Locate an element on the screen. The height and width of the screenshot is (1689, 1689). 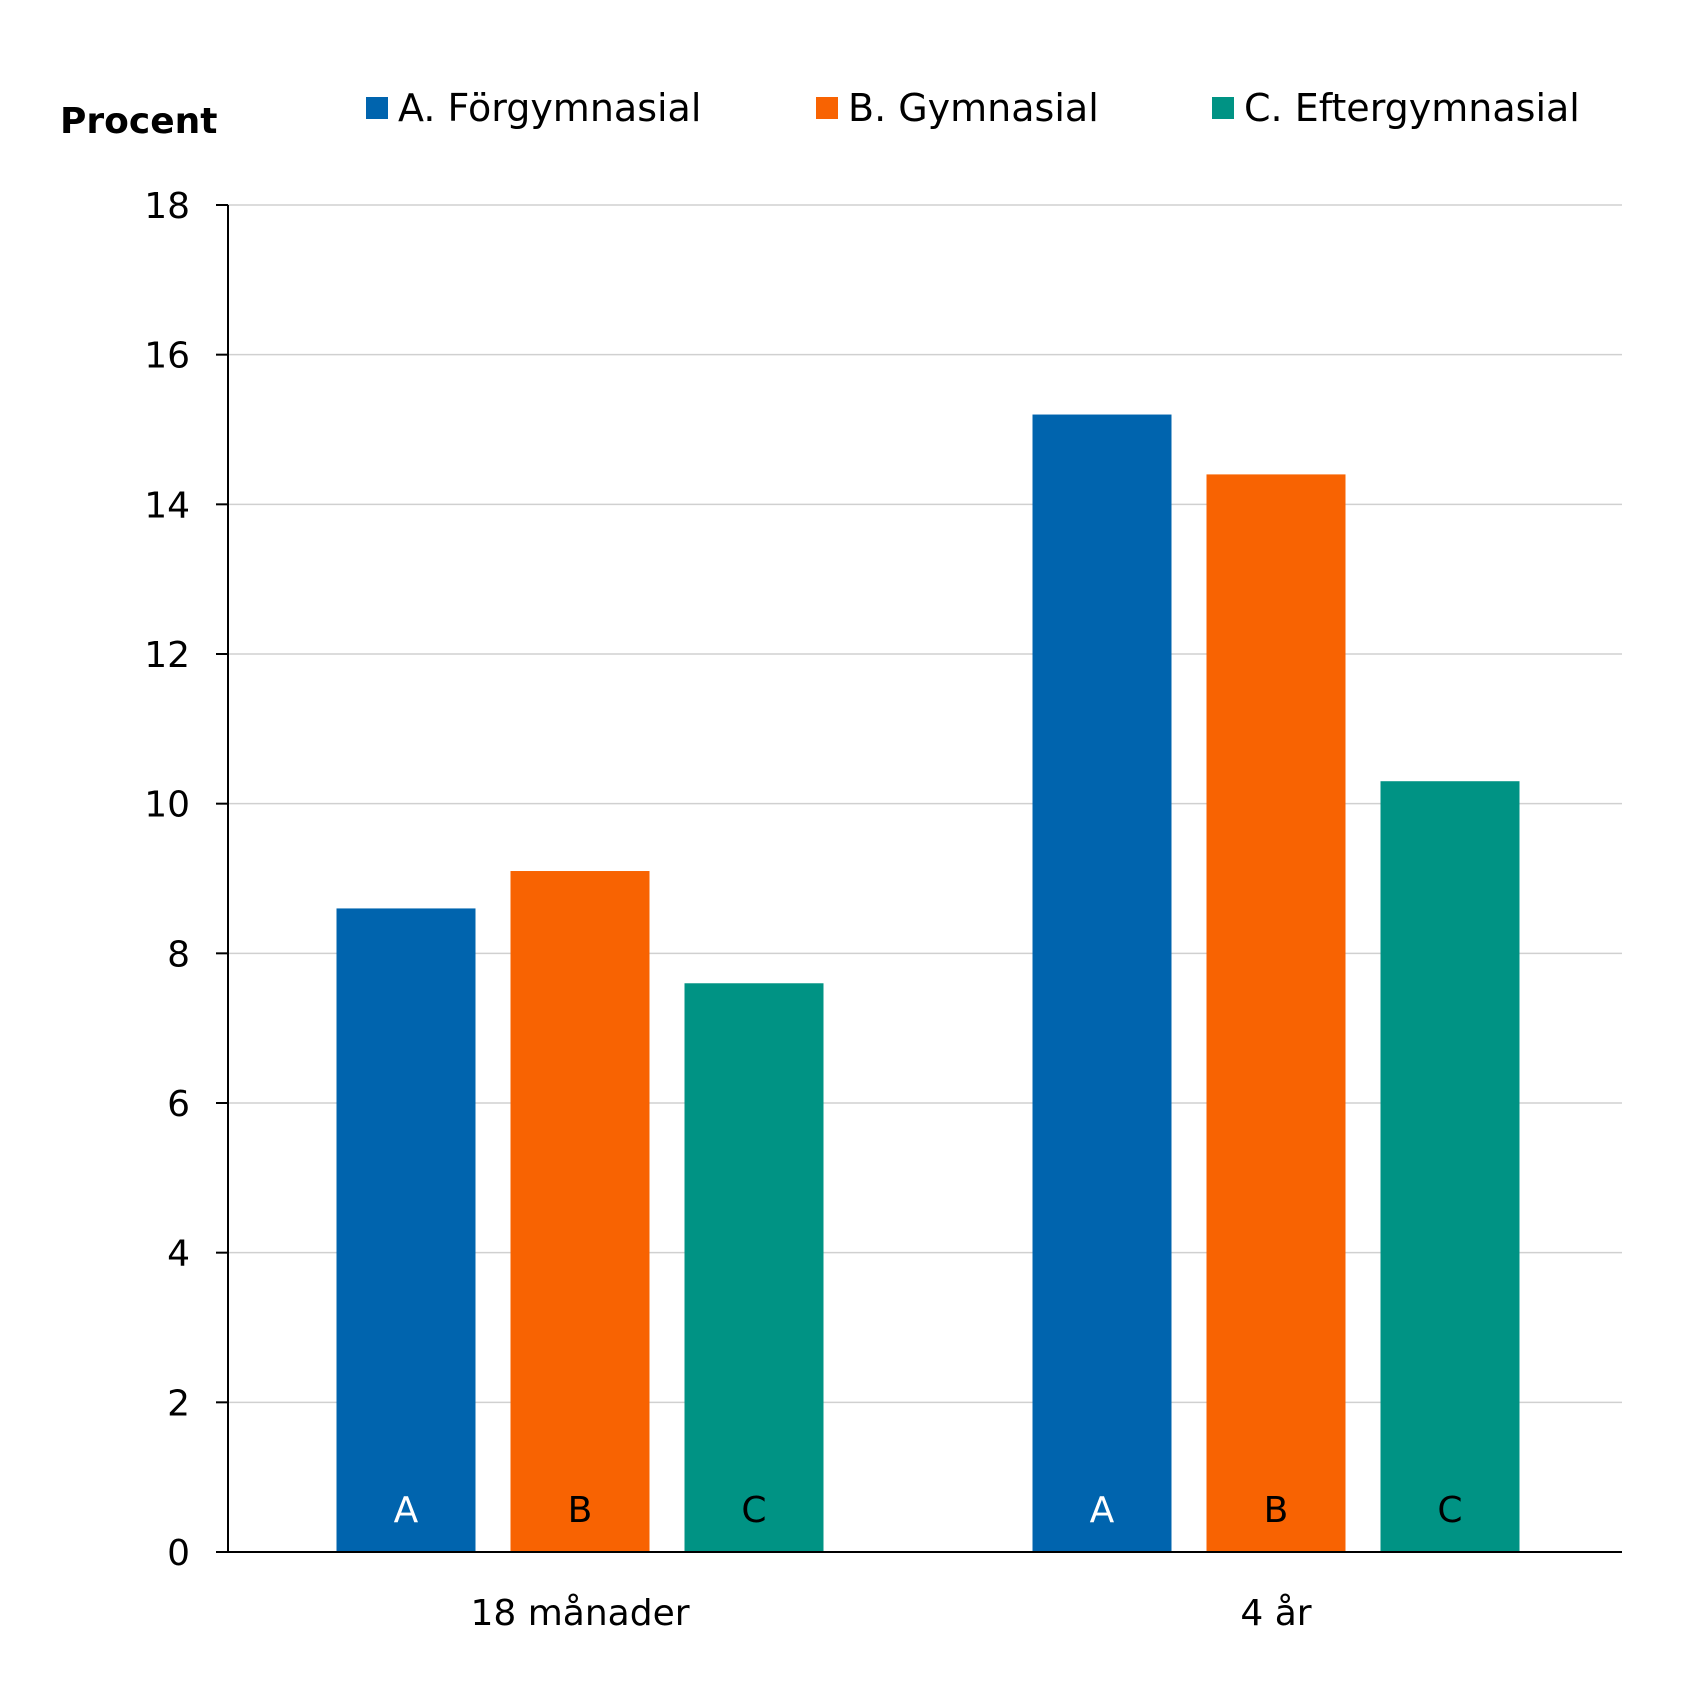
y-tick-label: 18 is located at coordinates (167, 206).